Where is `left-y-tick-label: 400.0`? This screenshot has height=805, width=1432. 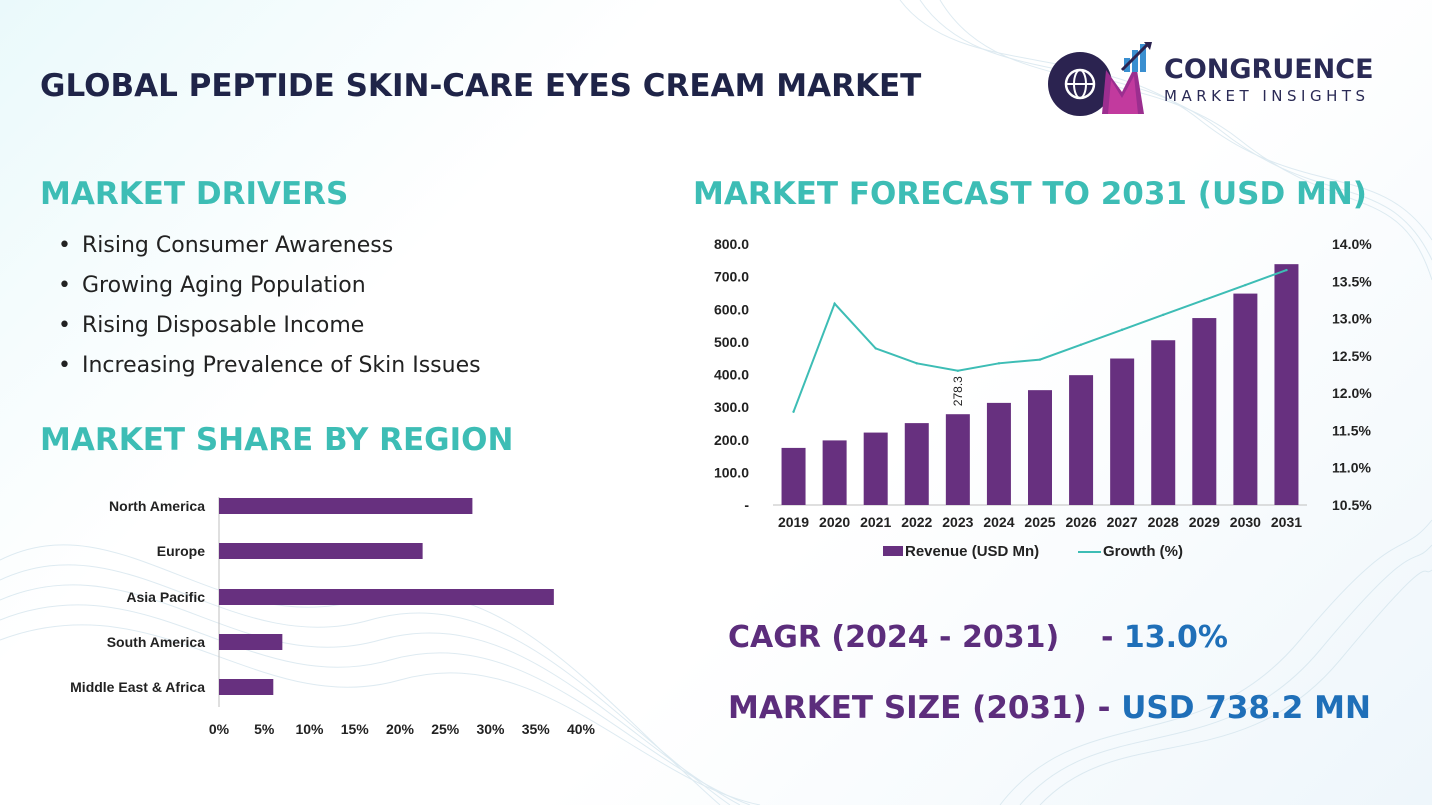 left-y-tick-label: 400.0 is located at coordinates (731, 375).